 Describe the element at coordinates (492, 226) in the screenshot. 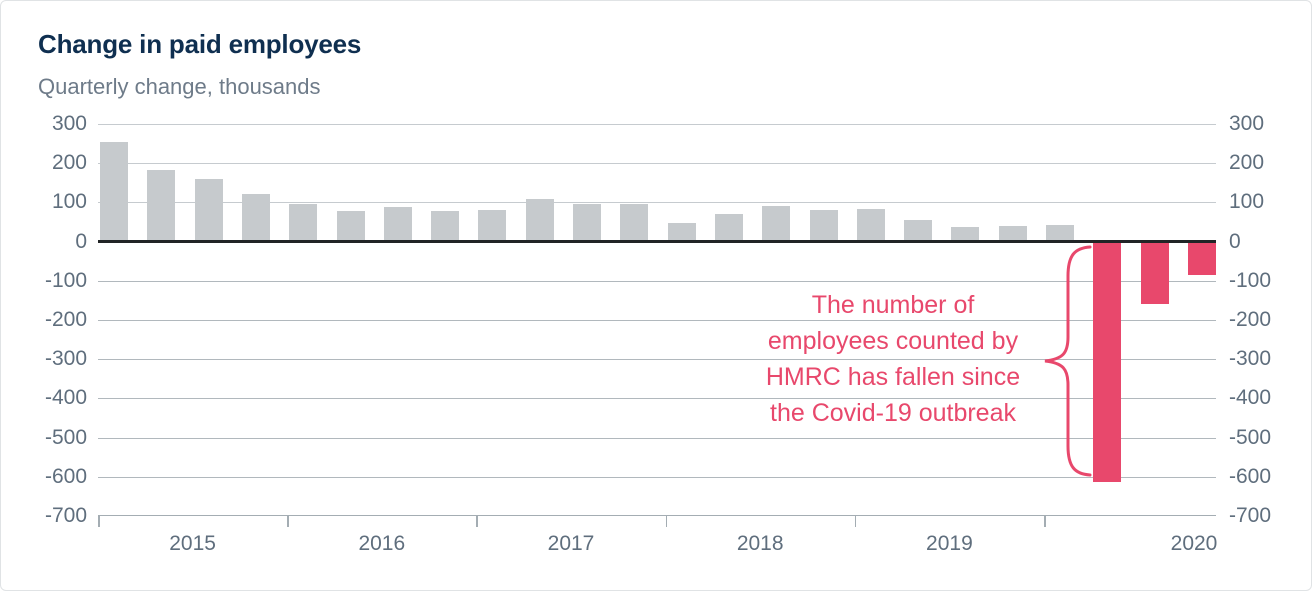

I see `bar-2017-Q1` at that location.